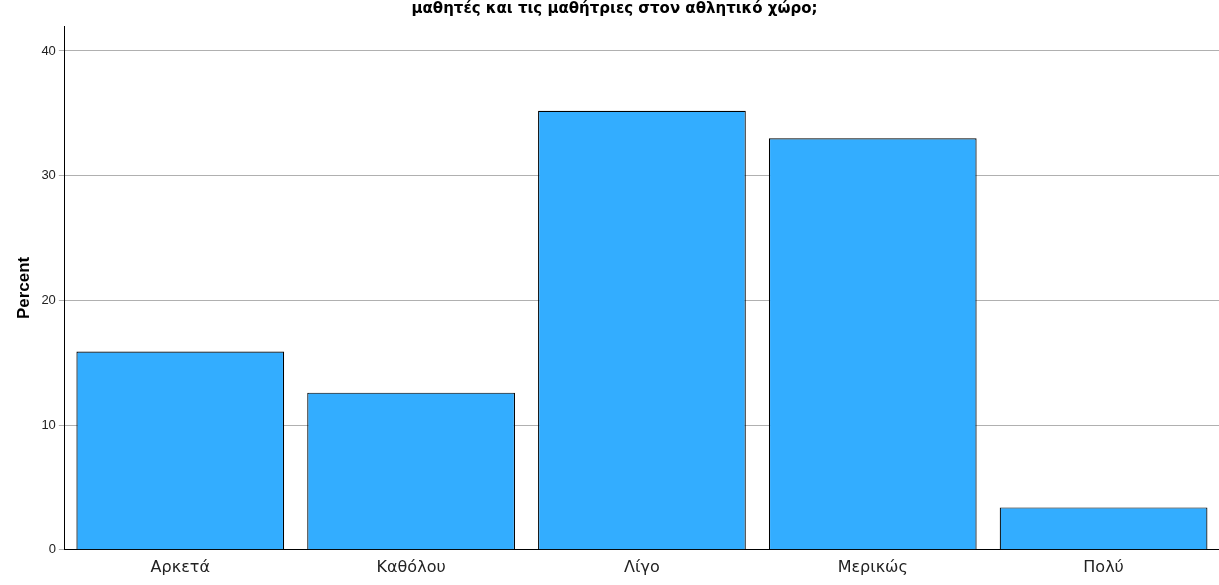 The image size is (1219, 585). Describe the element at coordinates (48, 299) in the screenshot. I see `y-tick-label: 20` at that location.